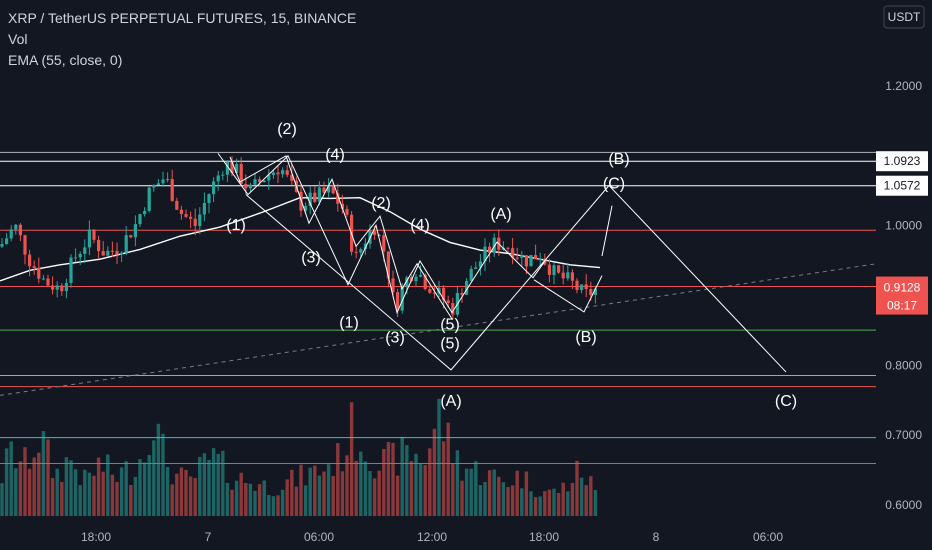 The height and width of the screenshot is (550, 932). I want to click on time-tick-label: 12:00, so click(432, 537).